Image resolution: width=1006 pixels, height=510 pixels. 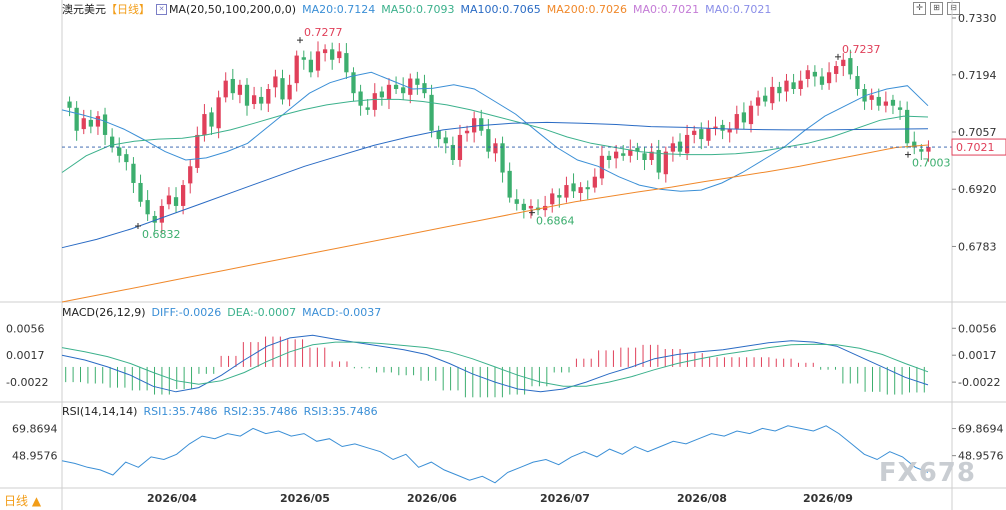 I want to click on ma-toggle-icon: ✕, so click(x=161, y=9).